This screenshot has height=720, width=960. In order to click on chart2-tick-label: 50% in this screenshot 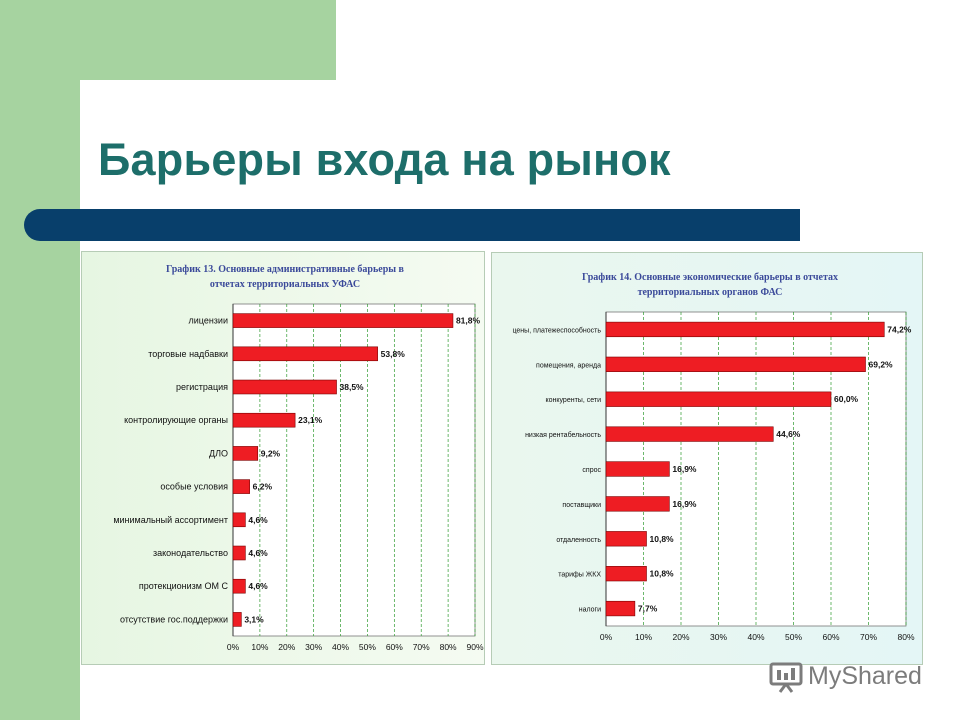, I will do `click(793, 637)`.